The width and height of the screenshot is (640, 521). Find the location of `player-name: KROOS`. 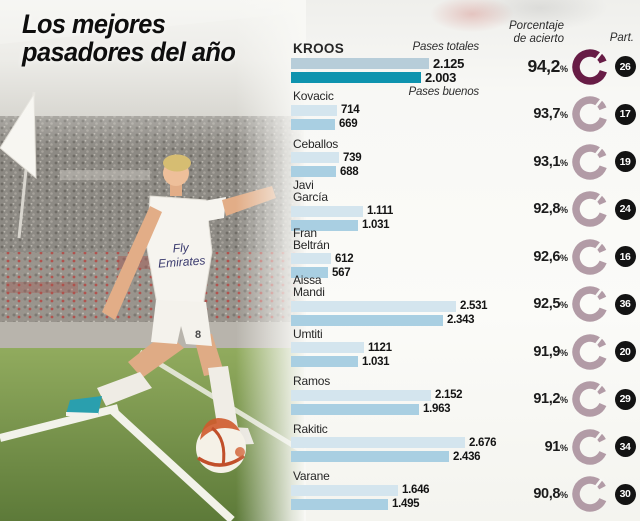

player-name: KROOS is located at coordinates (319, 48).